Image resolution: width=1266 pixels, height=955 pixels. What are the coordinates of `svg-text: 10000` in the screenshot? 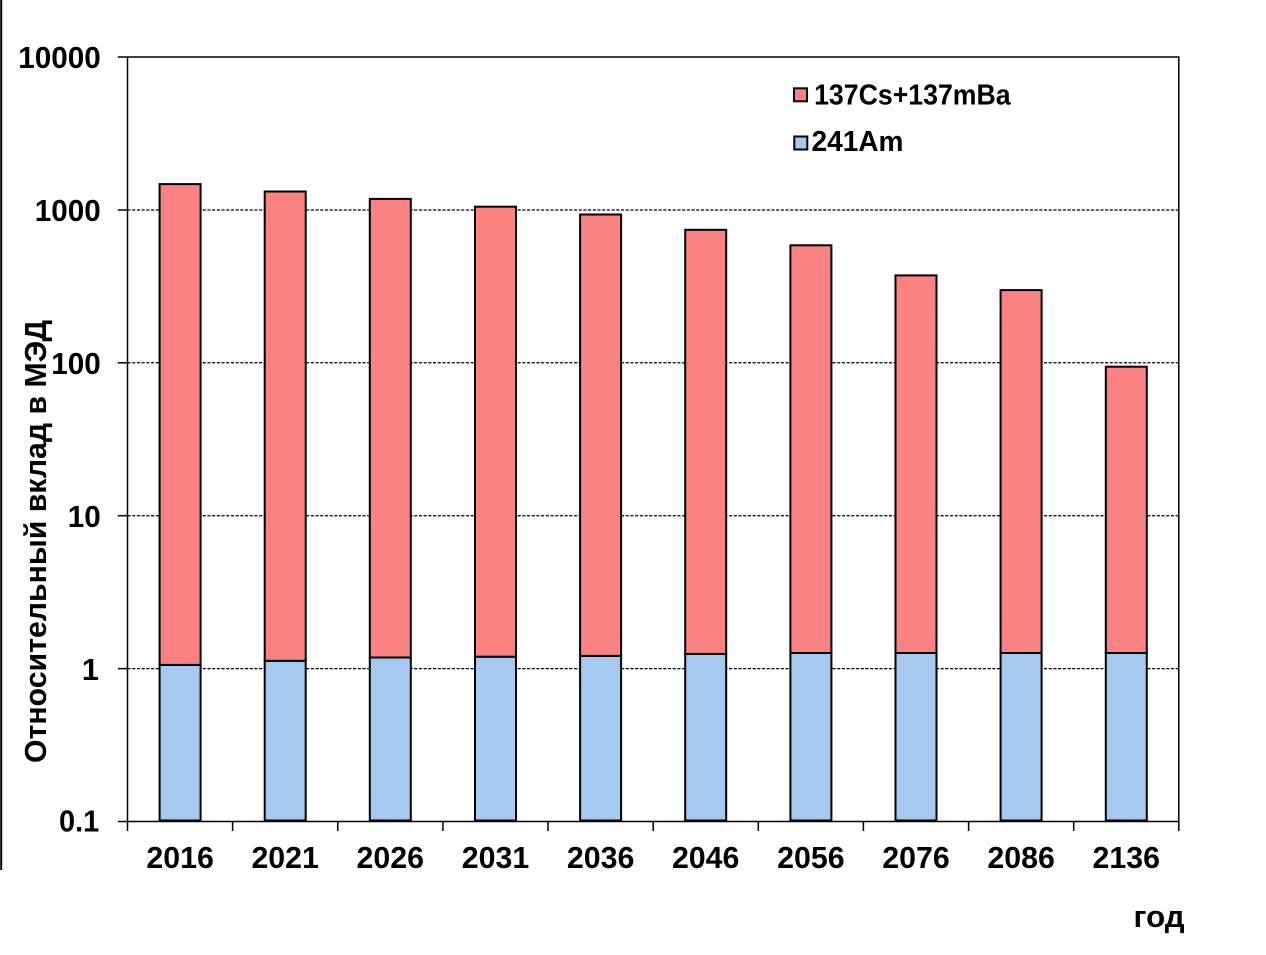 It's located at (59, 57).